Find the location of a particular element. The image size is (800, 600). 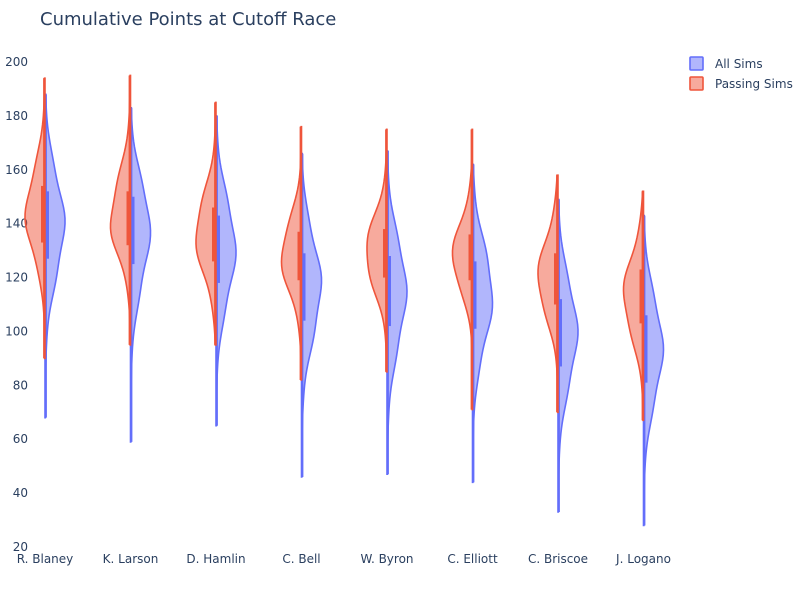

x-tick-label: C. Bell is located at coordinates (301, 559).